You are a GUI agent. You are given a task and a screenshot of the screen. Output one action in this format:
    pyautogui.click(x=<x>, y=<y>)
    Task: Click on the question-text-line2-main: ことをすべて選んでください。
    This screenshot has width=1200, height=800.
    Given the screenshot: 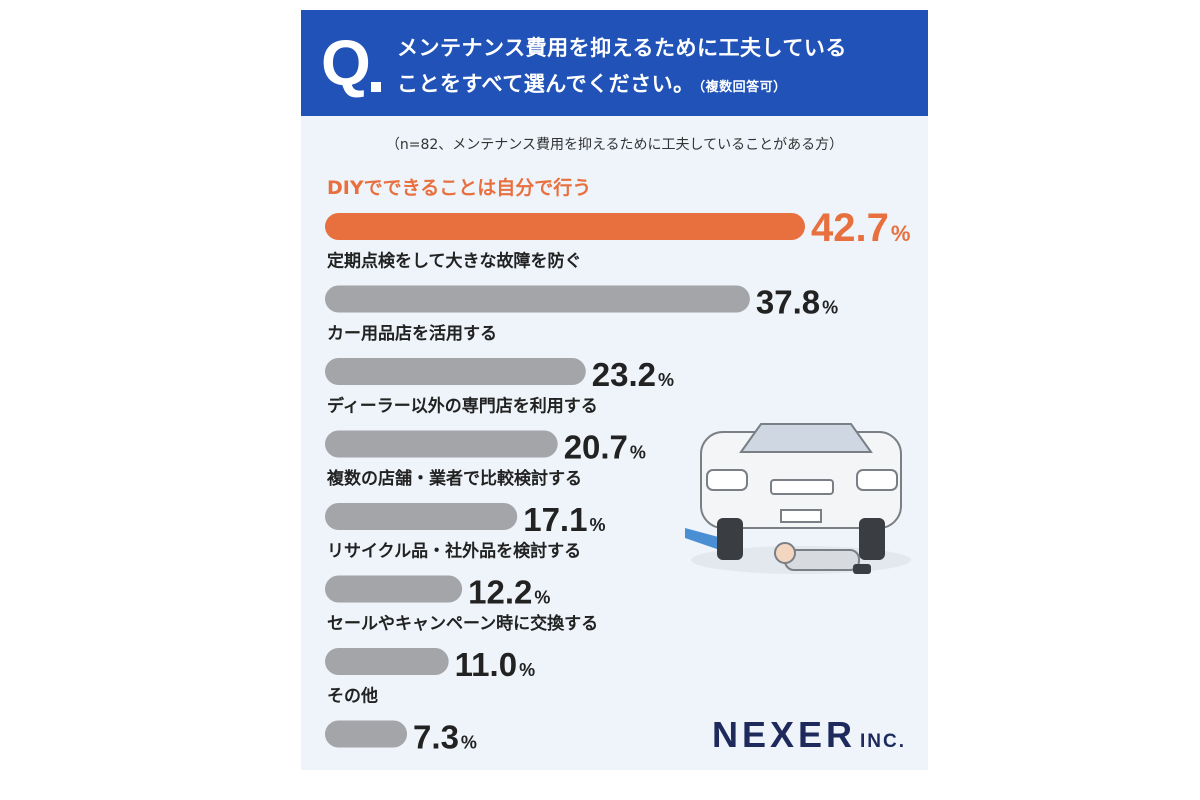 What is the action you would take?
    pyautogui.click(x=546, y=84)
    